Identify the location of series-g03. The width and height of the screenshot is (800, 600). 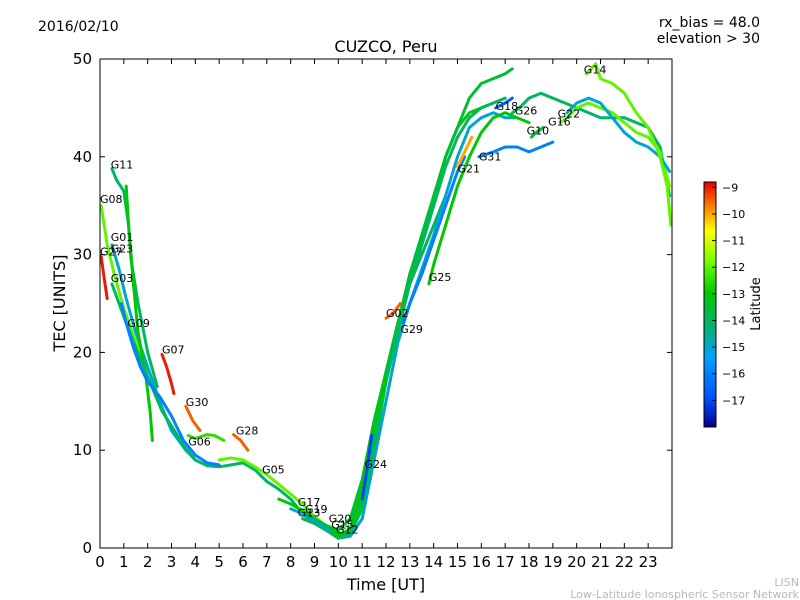
(219, 406).